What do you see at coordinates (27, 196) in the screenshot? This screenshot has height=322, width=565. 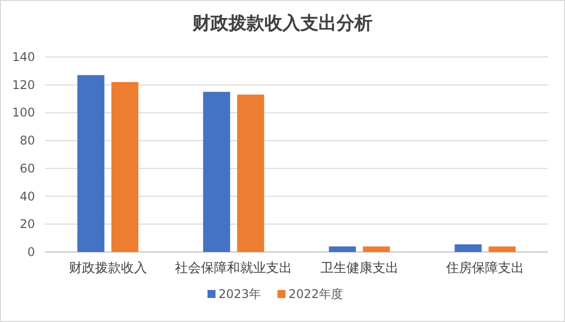 I see `y-tick-label: 40` at bounding box center [27, 196].